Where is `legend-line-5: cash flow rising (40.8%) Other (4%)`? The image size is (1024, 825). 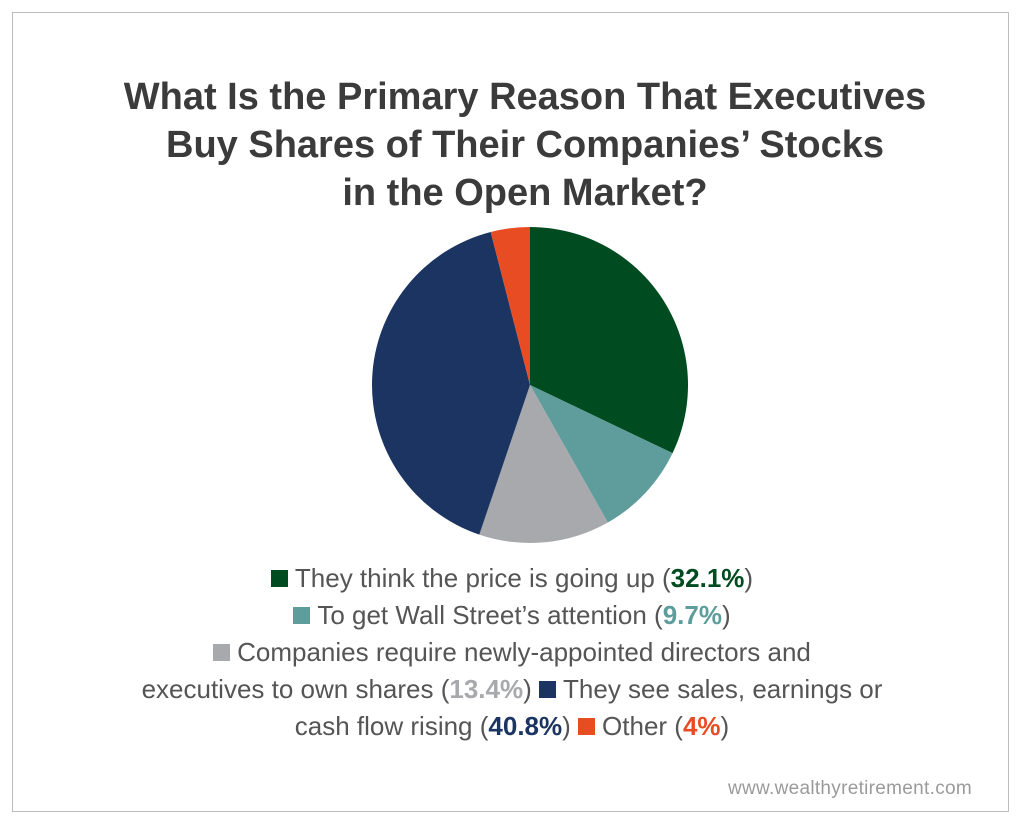
legend-line-5: cash flow rising (40.8%) Other (4%) is located at coordinates (512, 726).